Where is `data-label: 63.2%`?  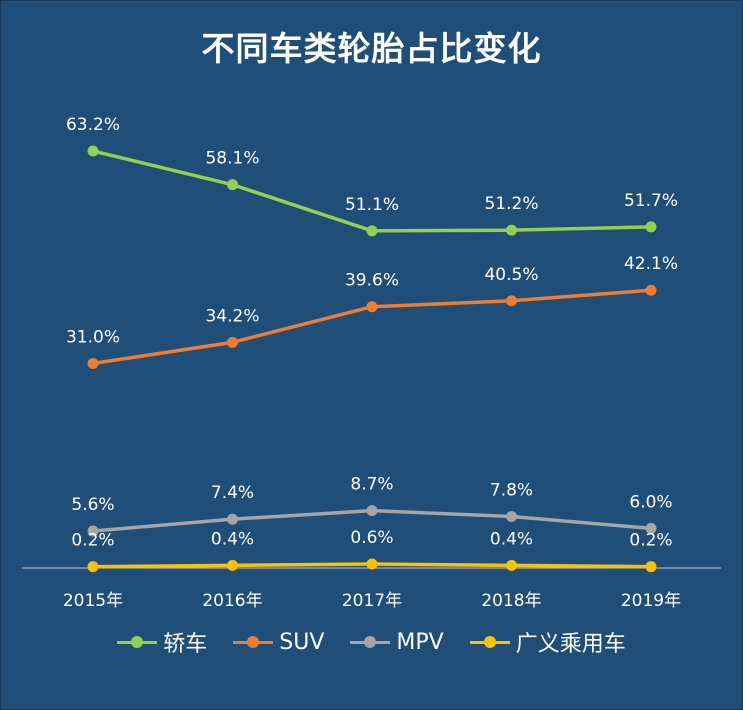 data-label: 63.2% is located at coordinates (93, 125).